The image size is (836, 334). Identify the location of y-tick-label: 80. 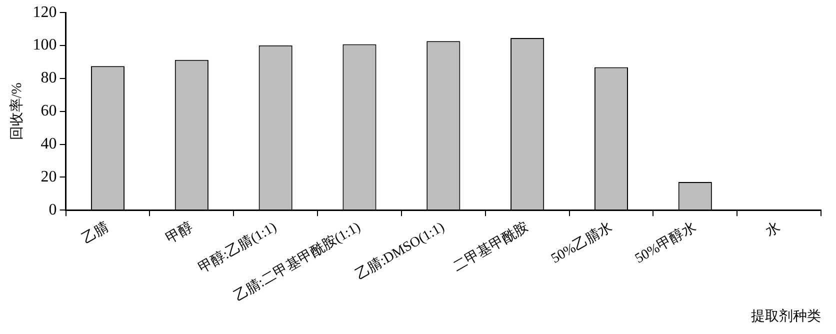
(48, 78).